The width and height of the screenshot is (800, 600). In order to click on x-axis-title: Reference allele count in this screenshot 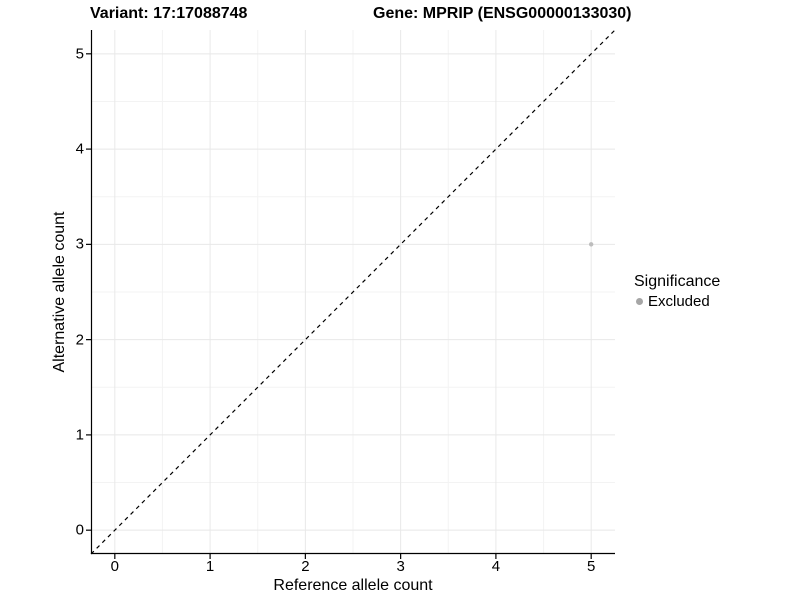, I will do `click(353, 585)`.